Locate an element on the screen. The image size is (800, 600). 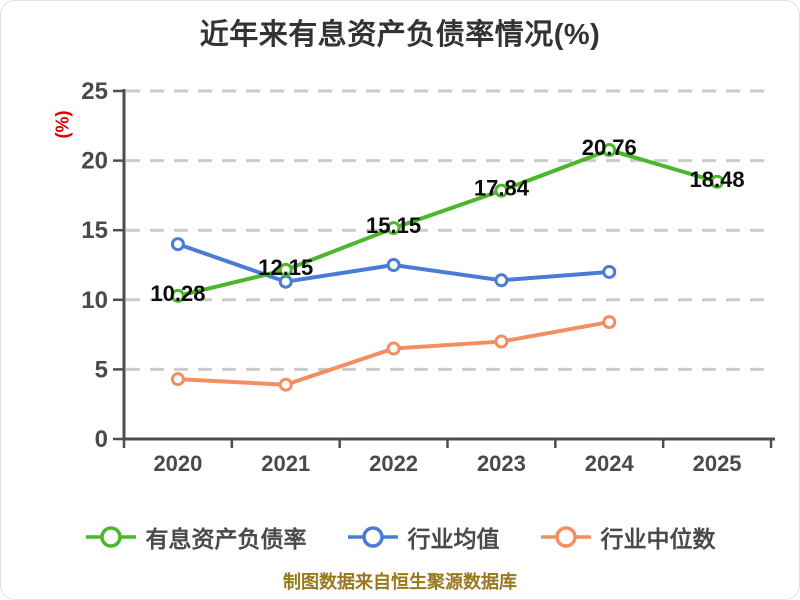
y-tick-label: 15 is located at coordinates (94, 230).